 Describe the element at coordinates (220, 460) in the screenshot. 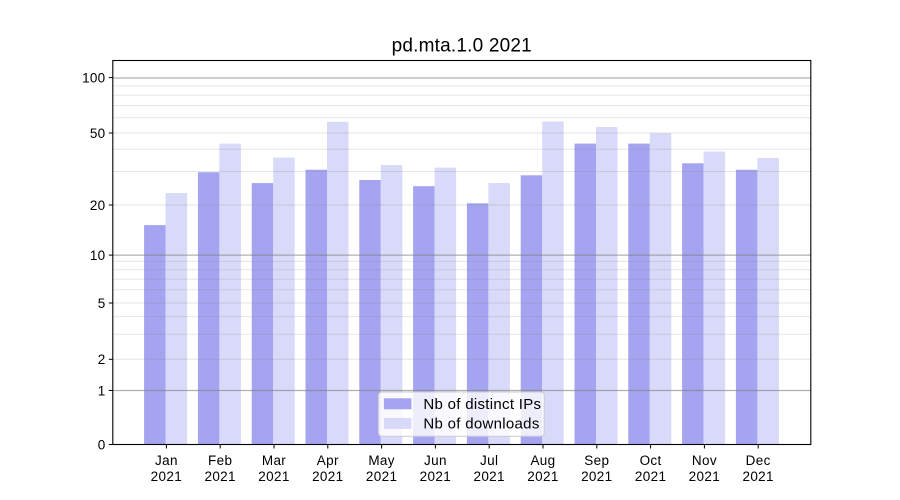

I see `svg-text: Feb` at that location.